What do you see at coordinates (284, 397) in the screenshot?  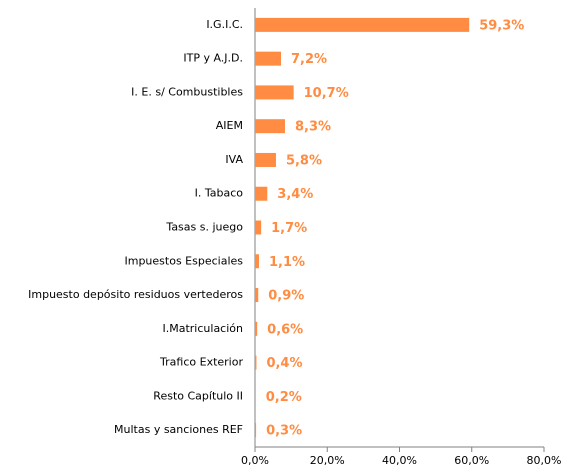 I see `value-label: 0,2%` at bounding box center [284, 397].